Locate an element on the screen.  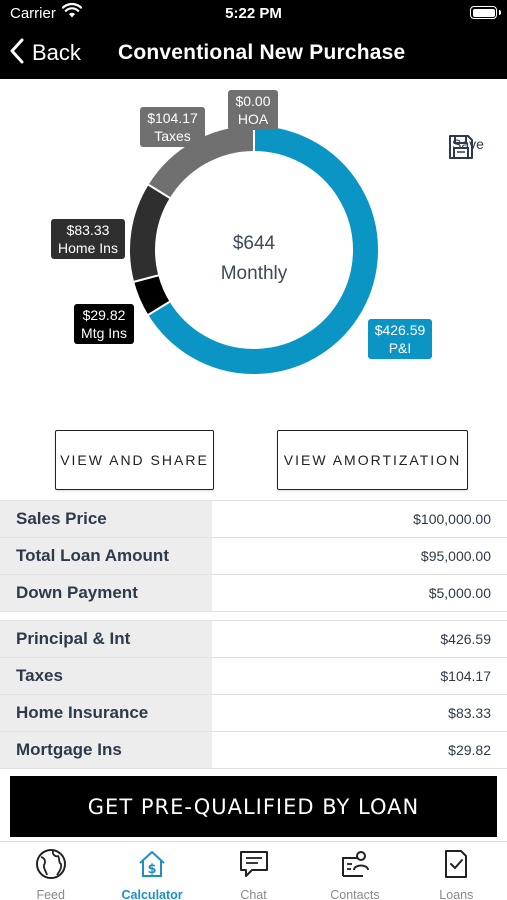
table-row: Total Loan Amount $95,000.00 is located at coordinates (253, 556).